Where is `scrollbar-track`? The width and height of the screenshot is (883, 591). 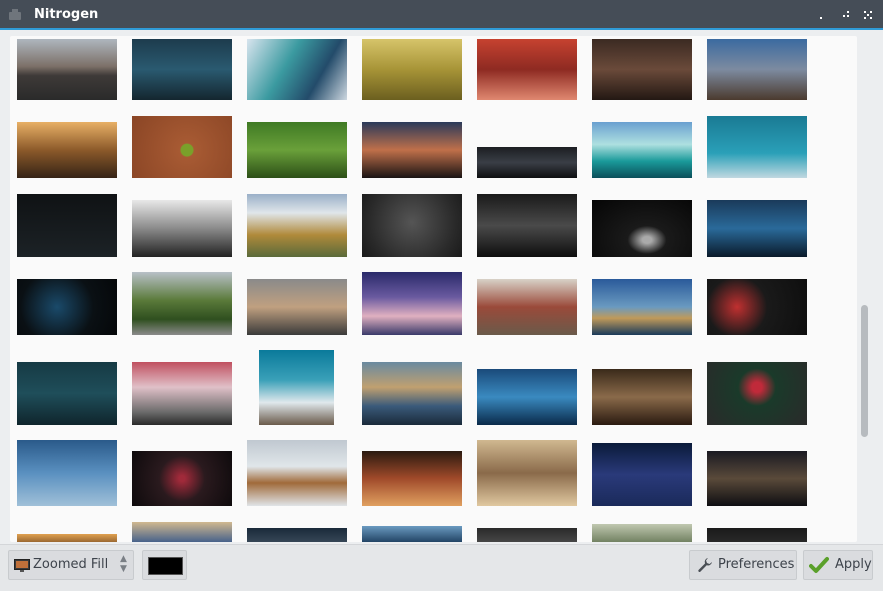
scrollbar-track is located at coordinates (865, 289).